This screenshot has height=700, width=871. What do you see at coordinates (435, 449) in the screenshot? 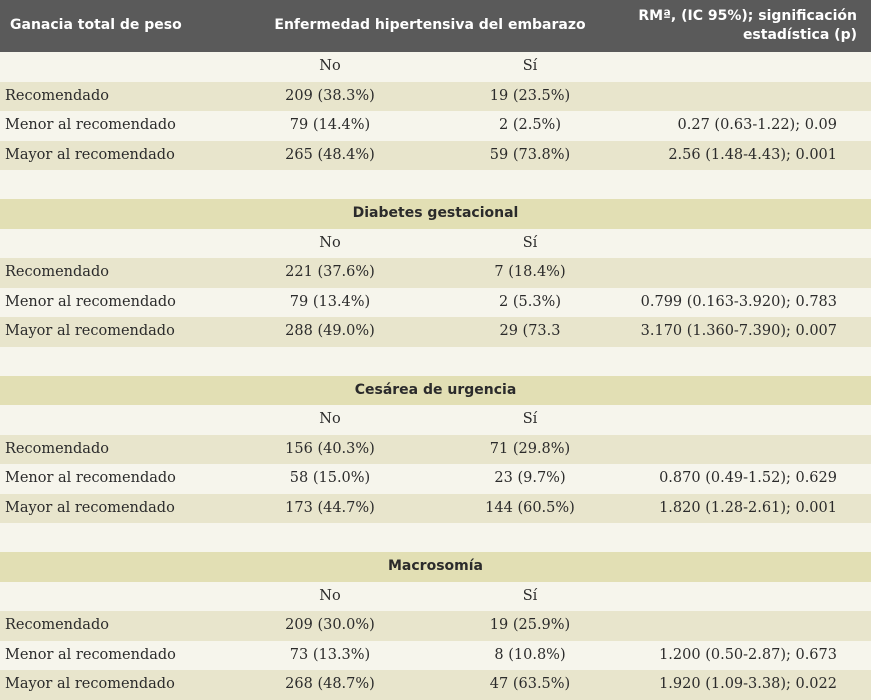
I see `table-row: Recomendado 156 (40.3%) 71 (29.8%)` at bounding box center [435, 449].